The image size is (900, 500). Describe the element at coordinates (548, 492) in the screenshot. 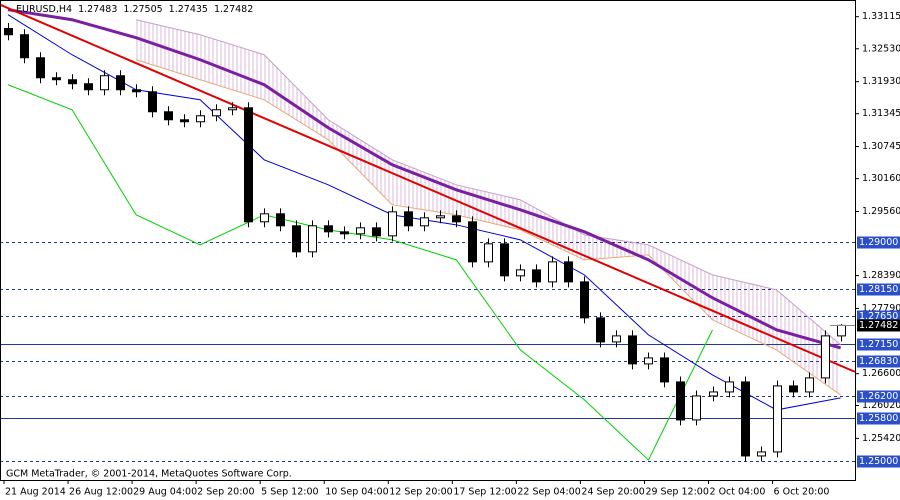

I see `x-tick-label: 22 Sep 04:00` at that location.